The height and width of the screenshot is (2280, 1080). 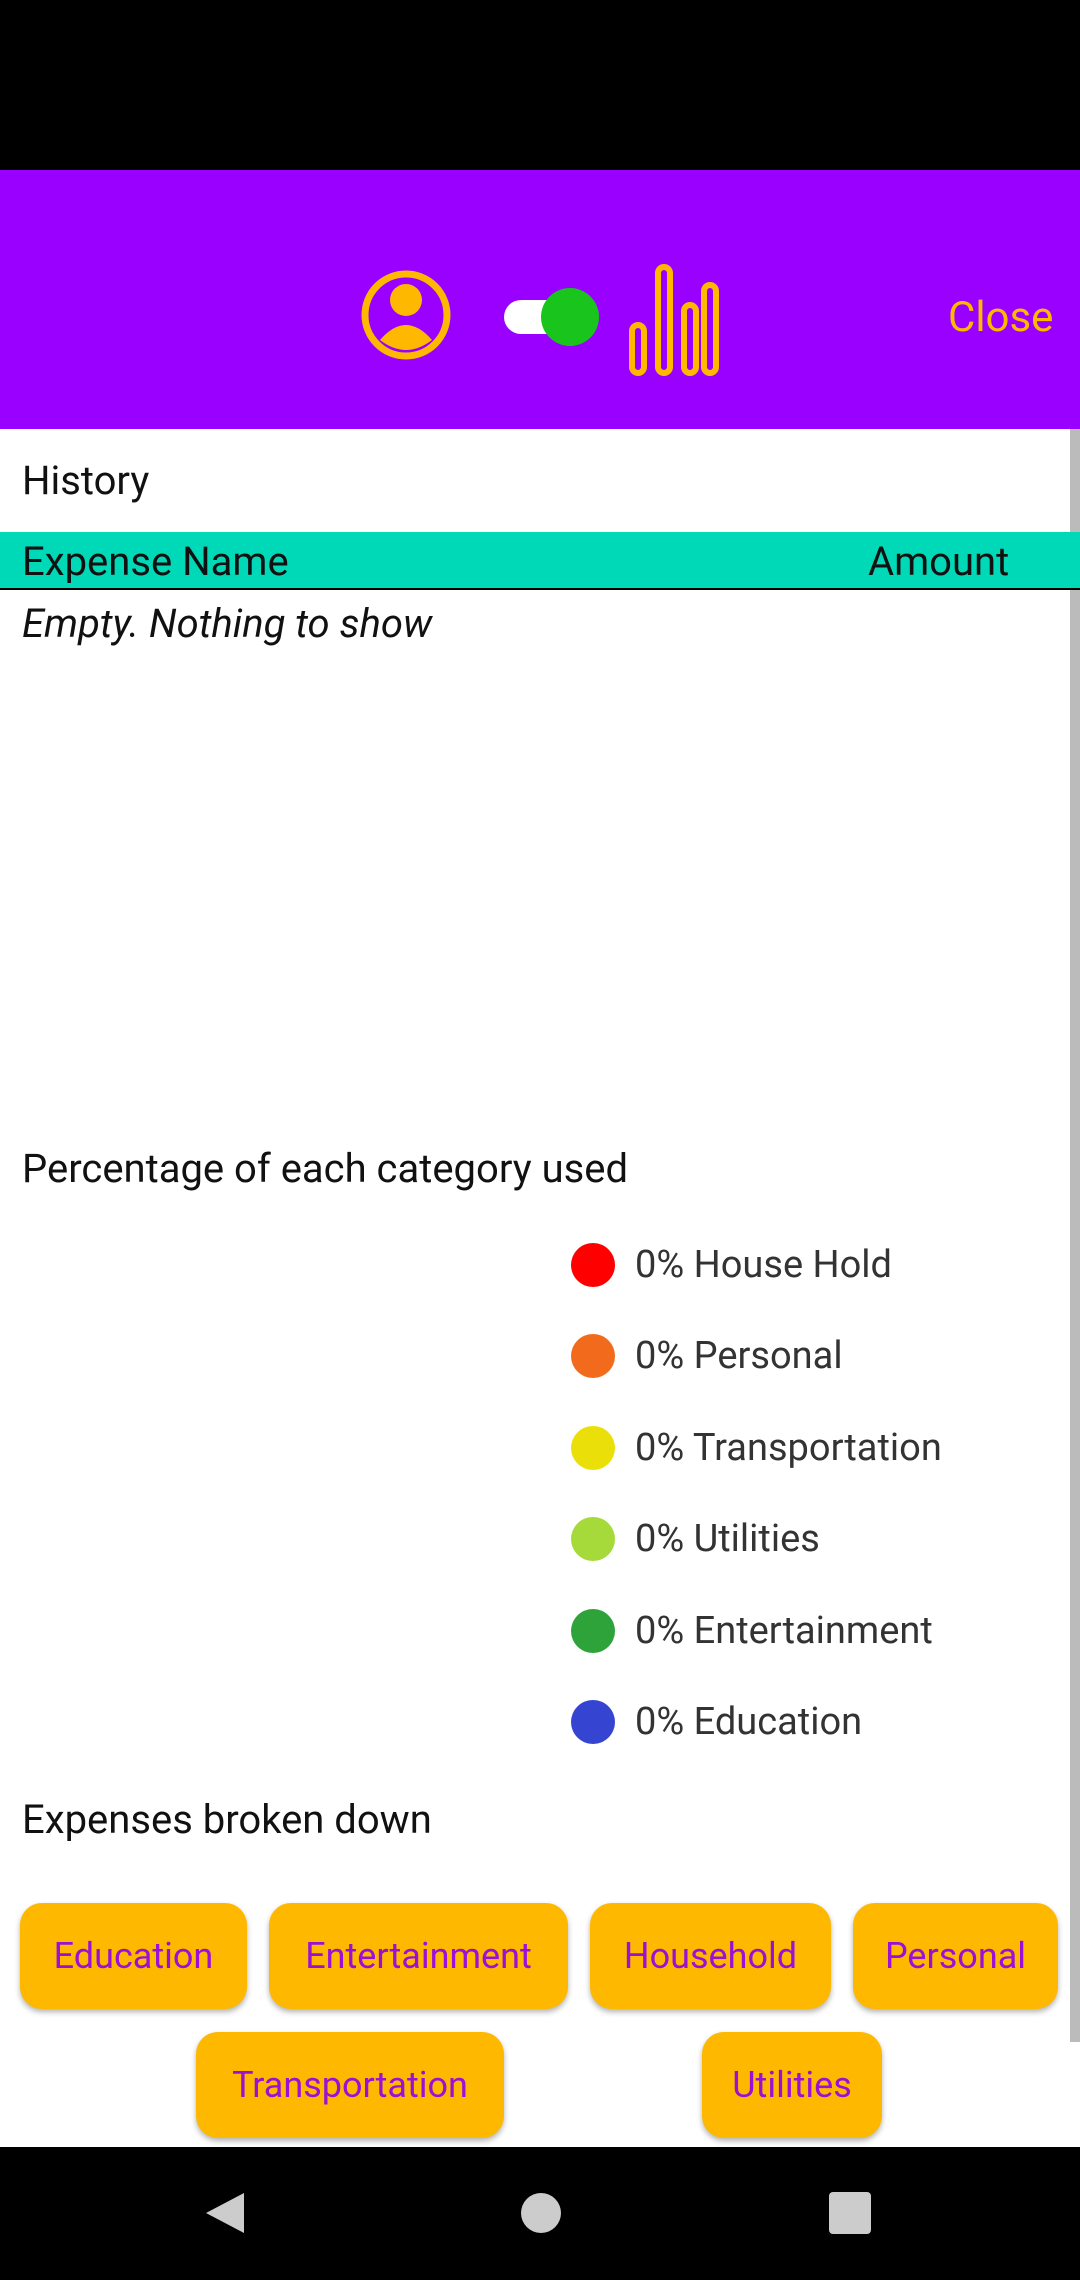 I want to click on legend-label: 0% Entertainment, so click(x=784, y=1631).